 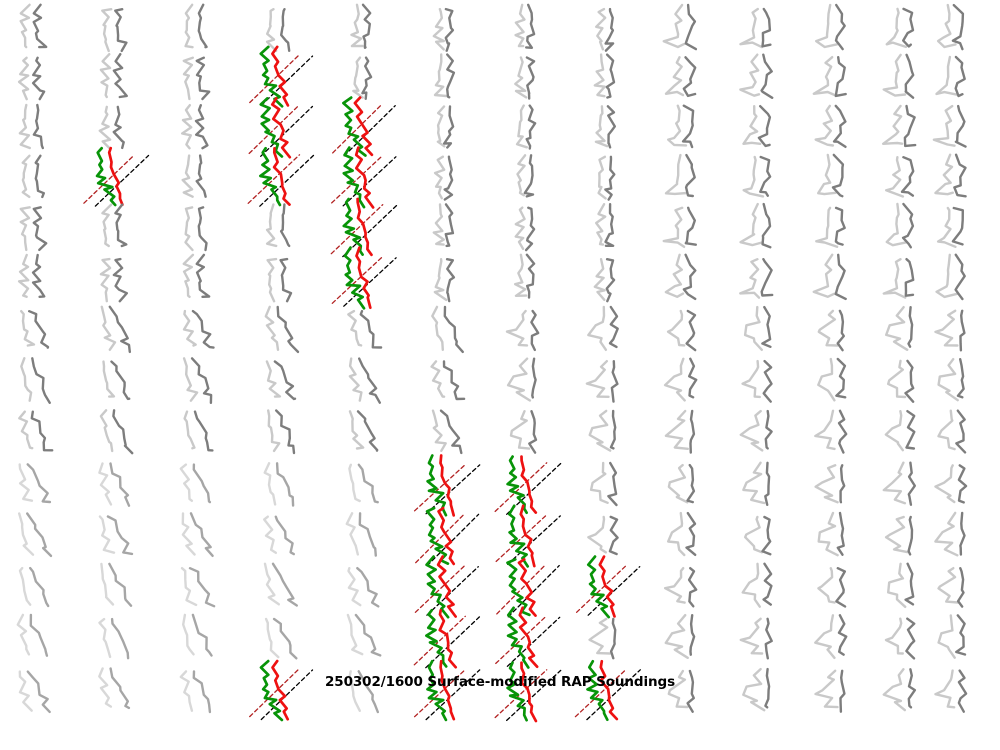 What do you see at coordinates (363, 692) in the screenshot?
I see `sounding-cell-r13c4` at bounding box center [363, 692].